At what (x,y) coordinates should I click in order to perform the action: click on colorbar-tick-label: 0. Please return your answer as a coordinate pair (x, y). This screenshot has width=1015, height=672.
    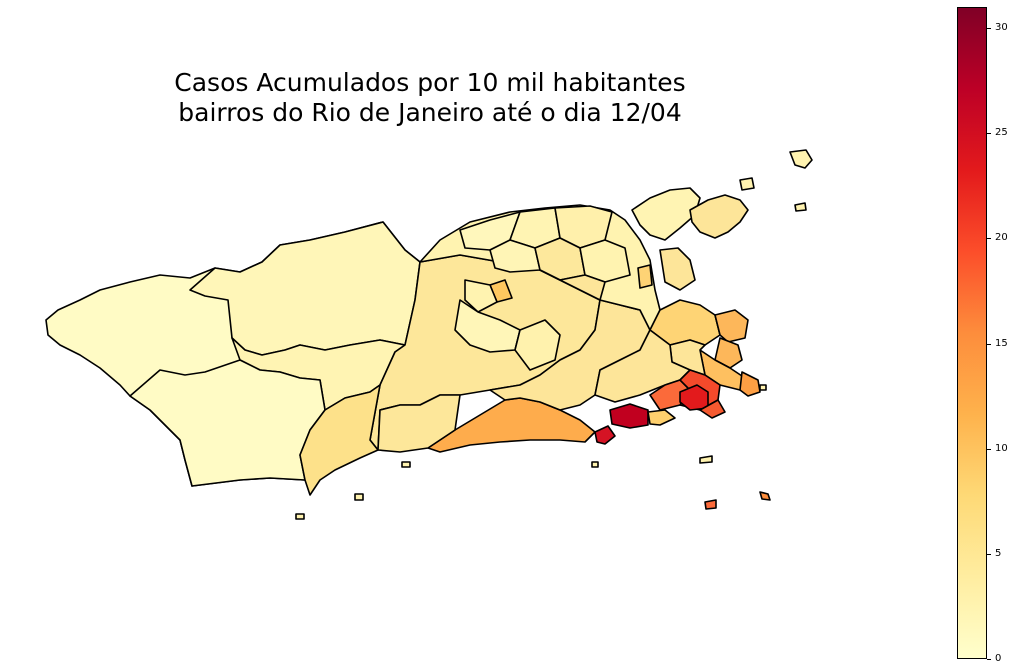
    Looking at the image, I should click on (998, 658).